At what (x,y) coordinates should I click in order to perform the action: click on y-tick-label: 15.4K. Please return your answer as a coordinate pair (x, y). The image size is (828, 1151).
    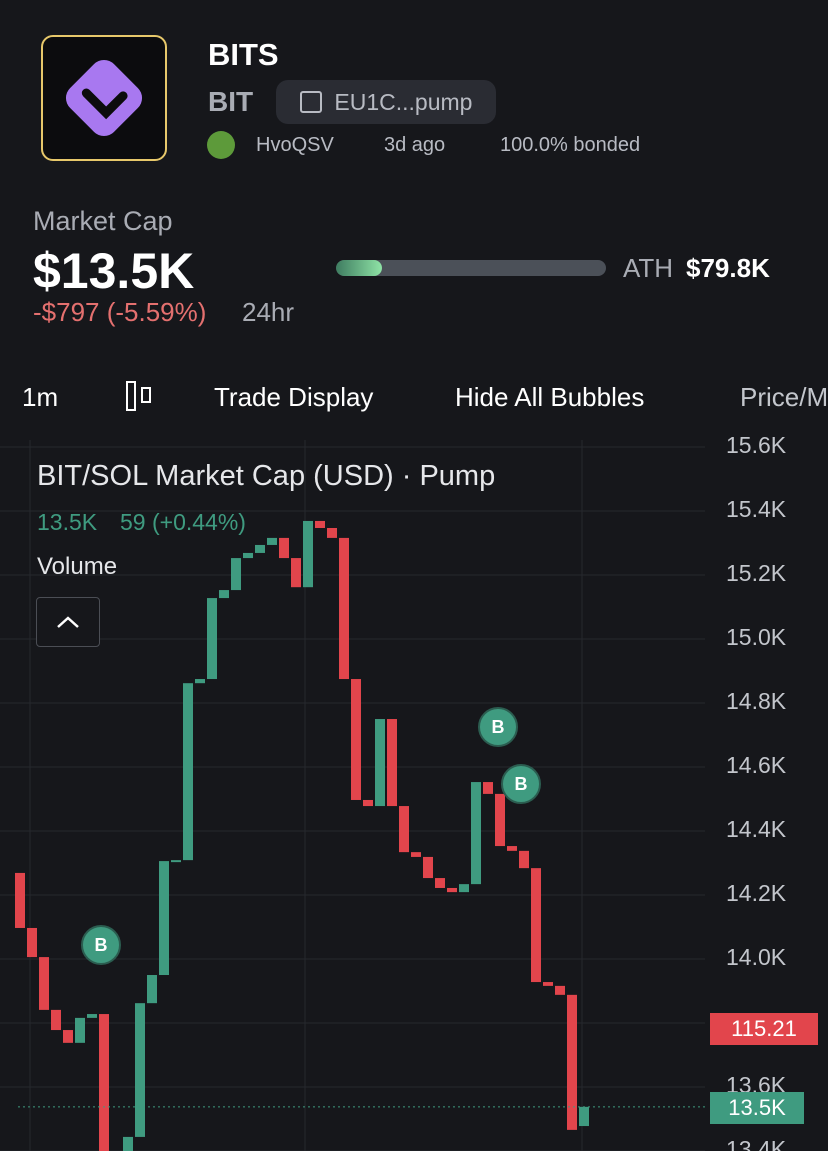
    Looking at the image, I should click on (756, 509).